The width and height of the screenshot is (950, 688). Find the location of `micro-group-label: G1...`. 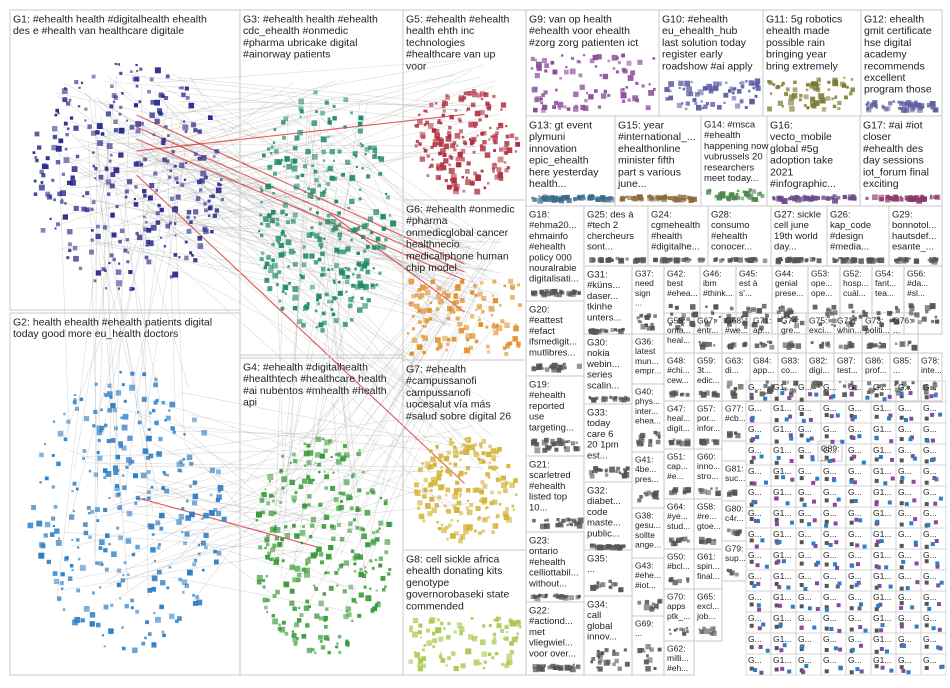

micro-group-label: G1... is located at coordinates (782, 408).